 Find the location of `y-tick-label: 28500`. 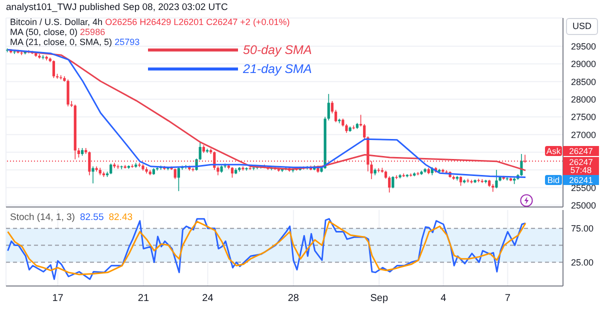

y-tick-label: 28500 is located at coordinates (583, 81).